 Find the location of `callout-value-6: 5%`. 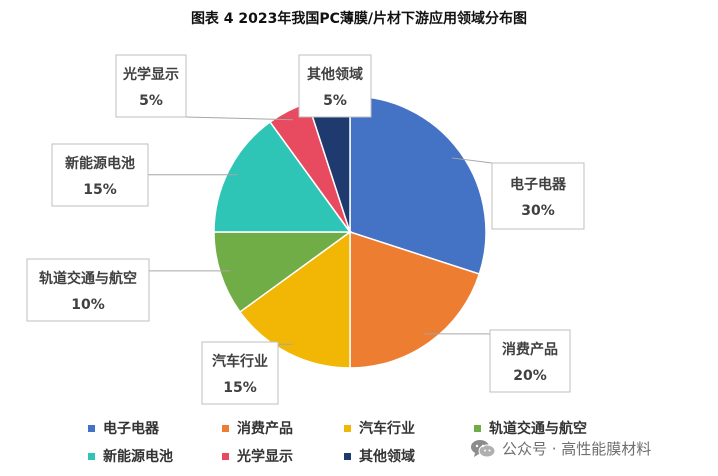

callout-value-6: 5% is located at coordinates (335, 101).